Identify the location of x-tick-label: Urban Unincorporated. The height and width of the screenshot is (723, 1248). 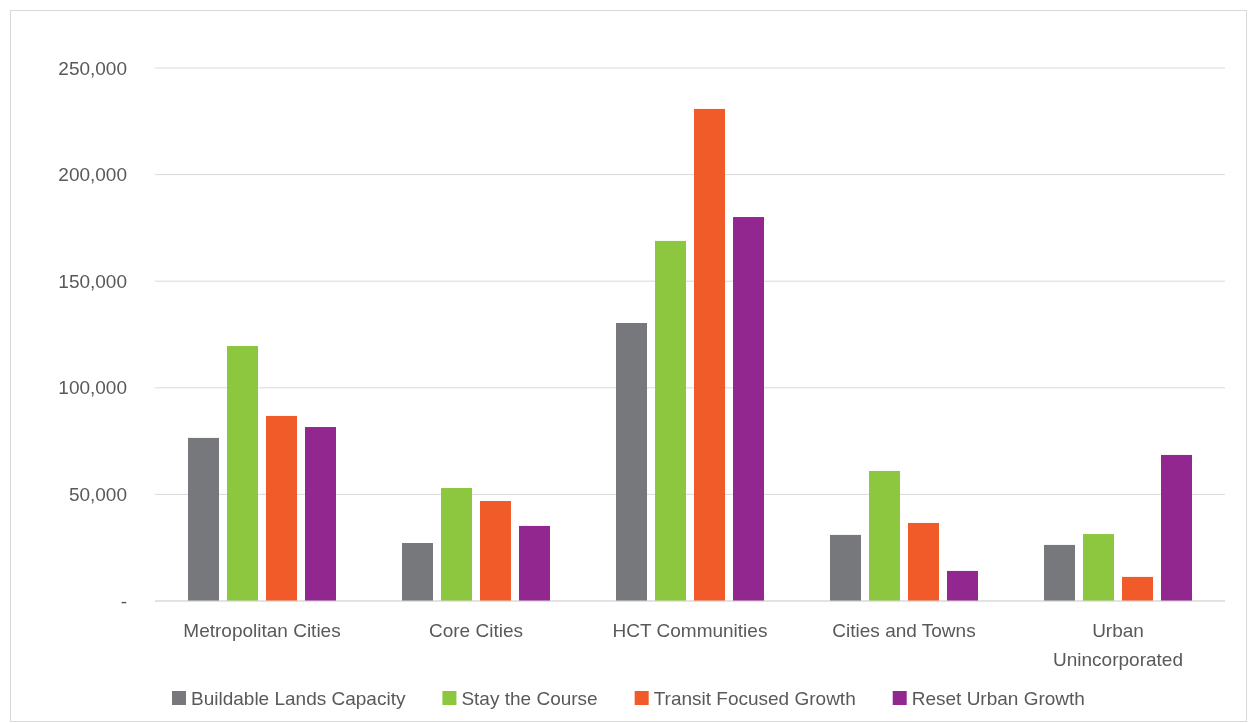
(1118, 645).